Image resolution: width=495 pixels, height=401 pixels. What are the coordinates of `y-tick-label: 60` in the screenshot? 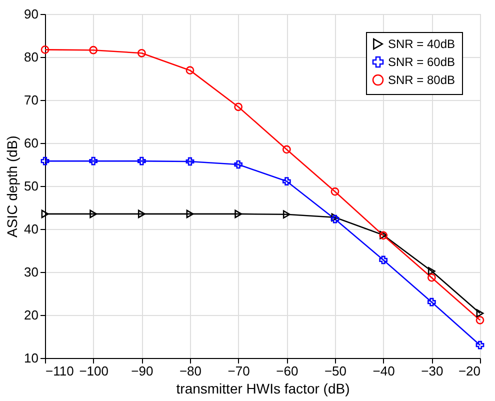 It's located at (31, 143).